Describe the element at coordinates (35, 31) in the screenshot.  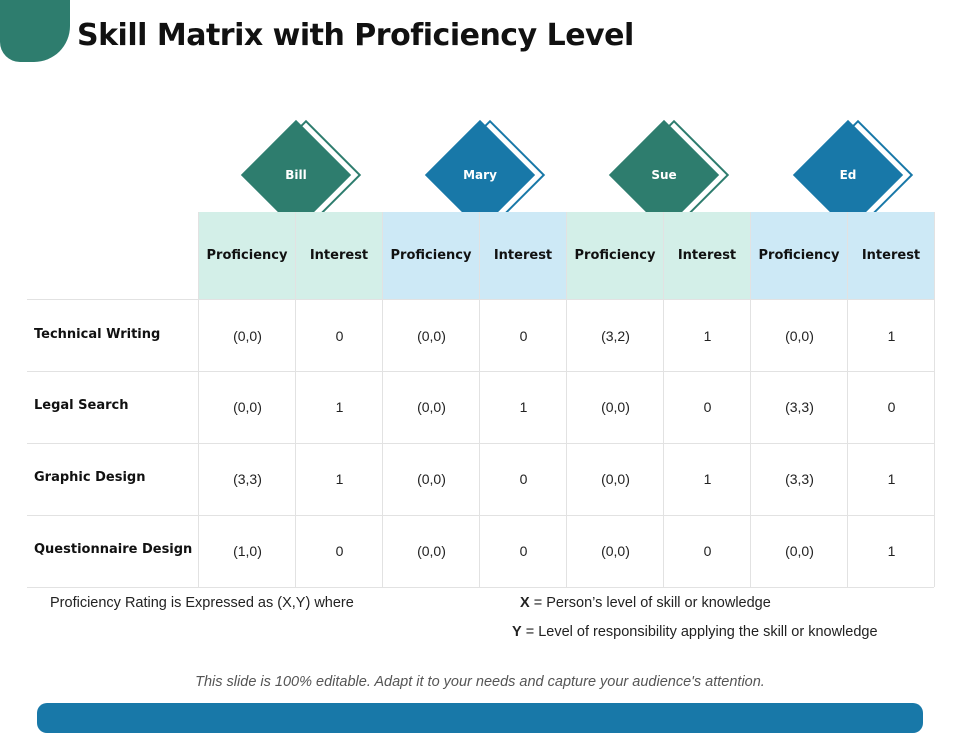
I see `corner-tab-decoration` at that location.